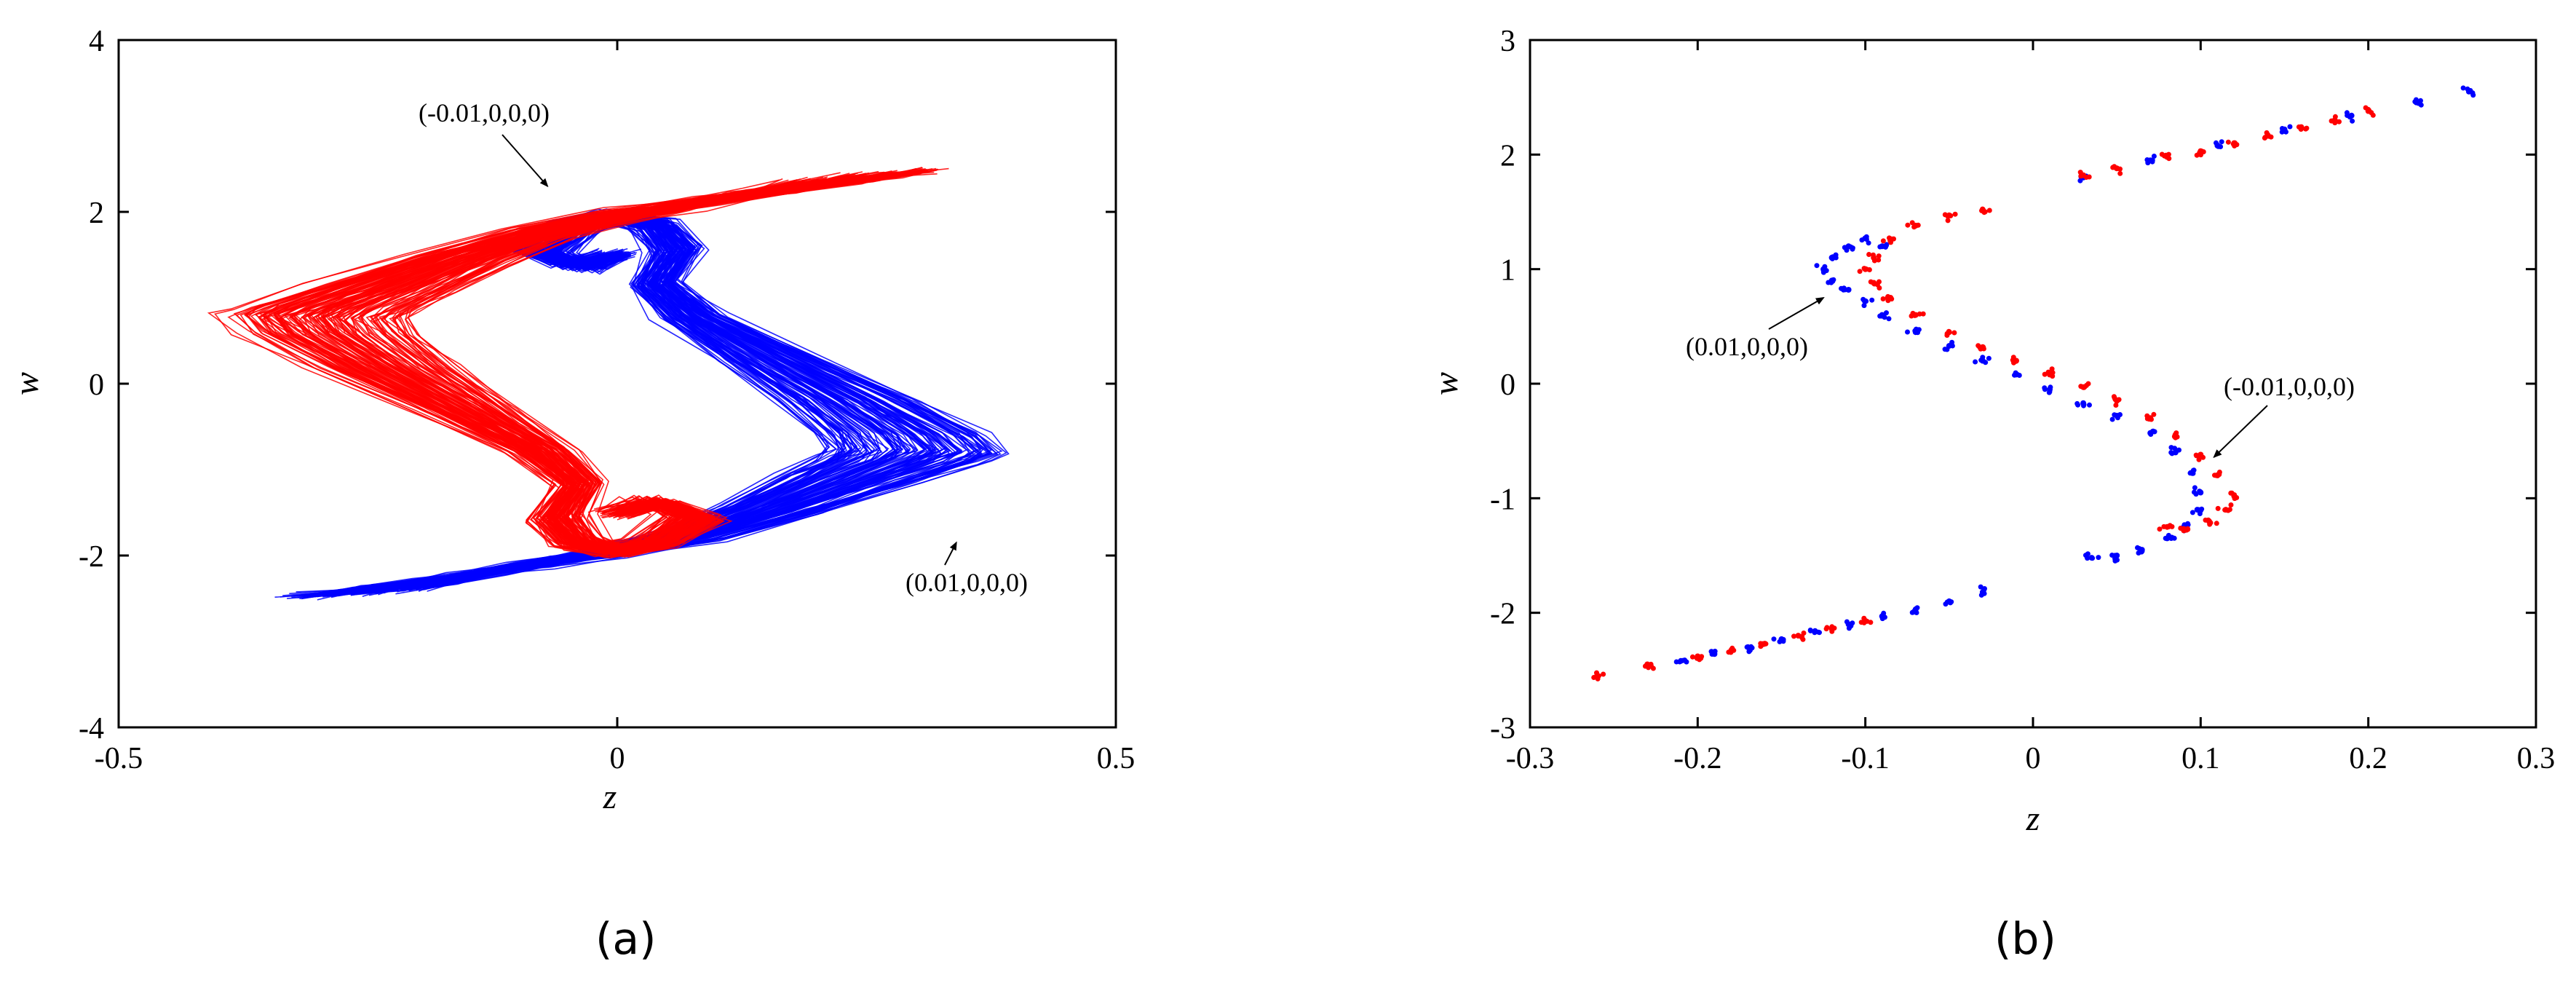 The height and width of the screenshot is (988, 2576). What do you see at coordinates (1796, 314) in the screenshot?
I see `b-annotation-arrow` at bounding box center [1796, 314].